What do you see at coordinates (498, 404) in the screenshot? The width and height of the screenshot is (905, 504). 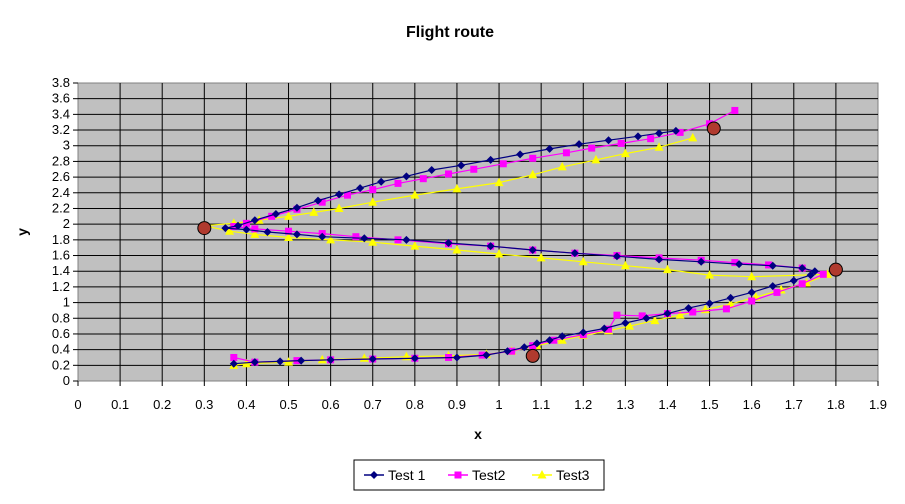 I see `x-tick-label: 1` at bounding box center [498, 404].